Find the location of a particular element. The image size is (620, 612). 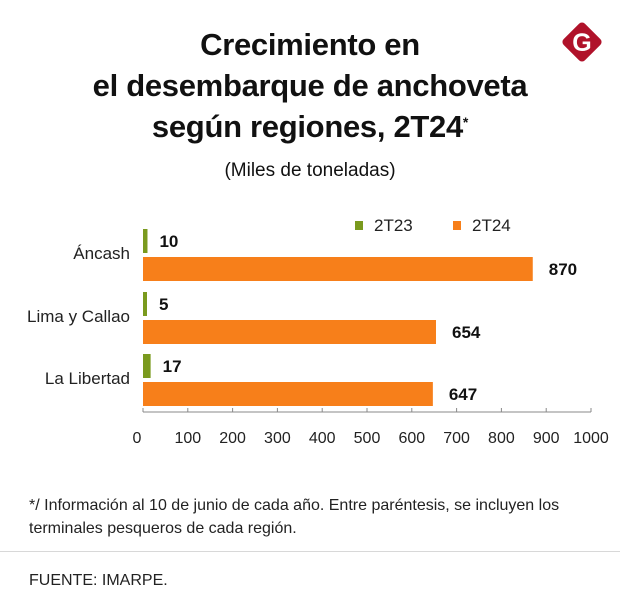

title-line-2: el desembarque de anchoveta is located at coordinates (310, 85).